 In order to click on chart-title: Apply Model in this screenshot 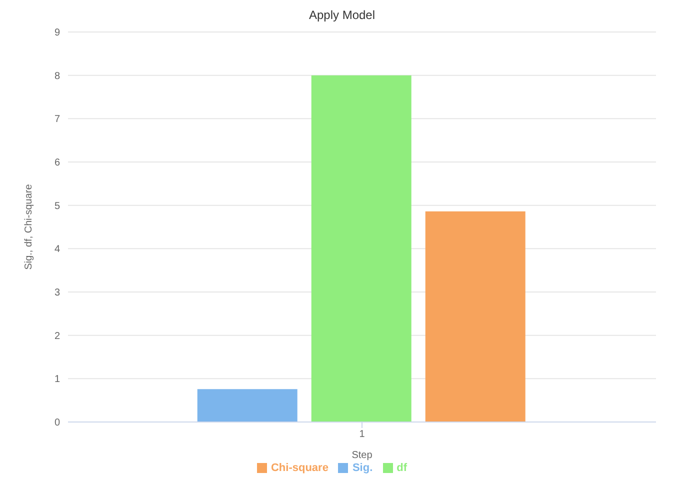, I will do `click(342, 15)`.